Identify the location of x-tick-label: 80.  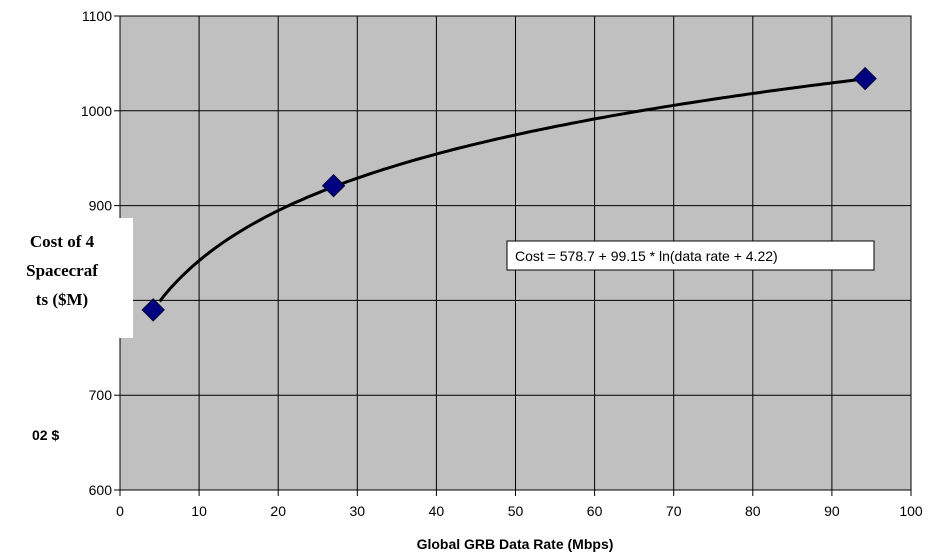
(753, 511).